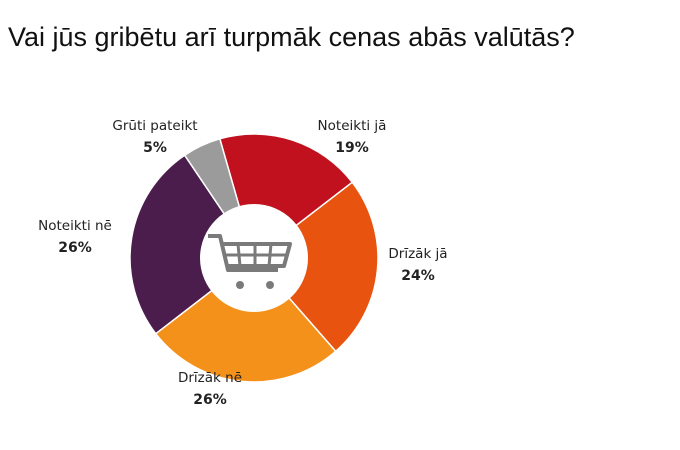 The width and height of the screenshot is (680, 450). What do you see at coordinates (418, 276) in the screenshot?
I see `value-label: 24%` at bounding box center [418, 276].